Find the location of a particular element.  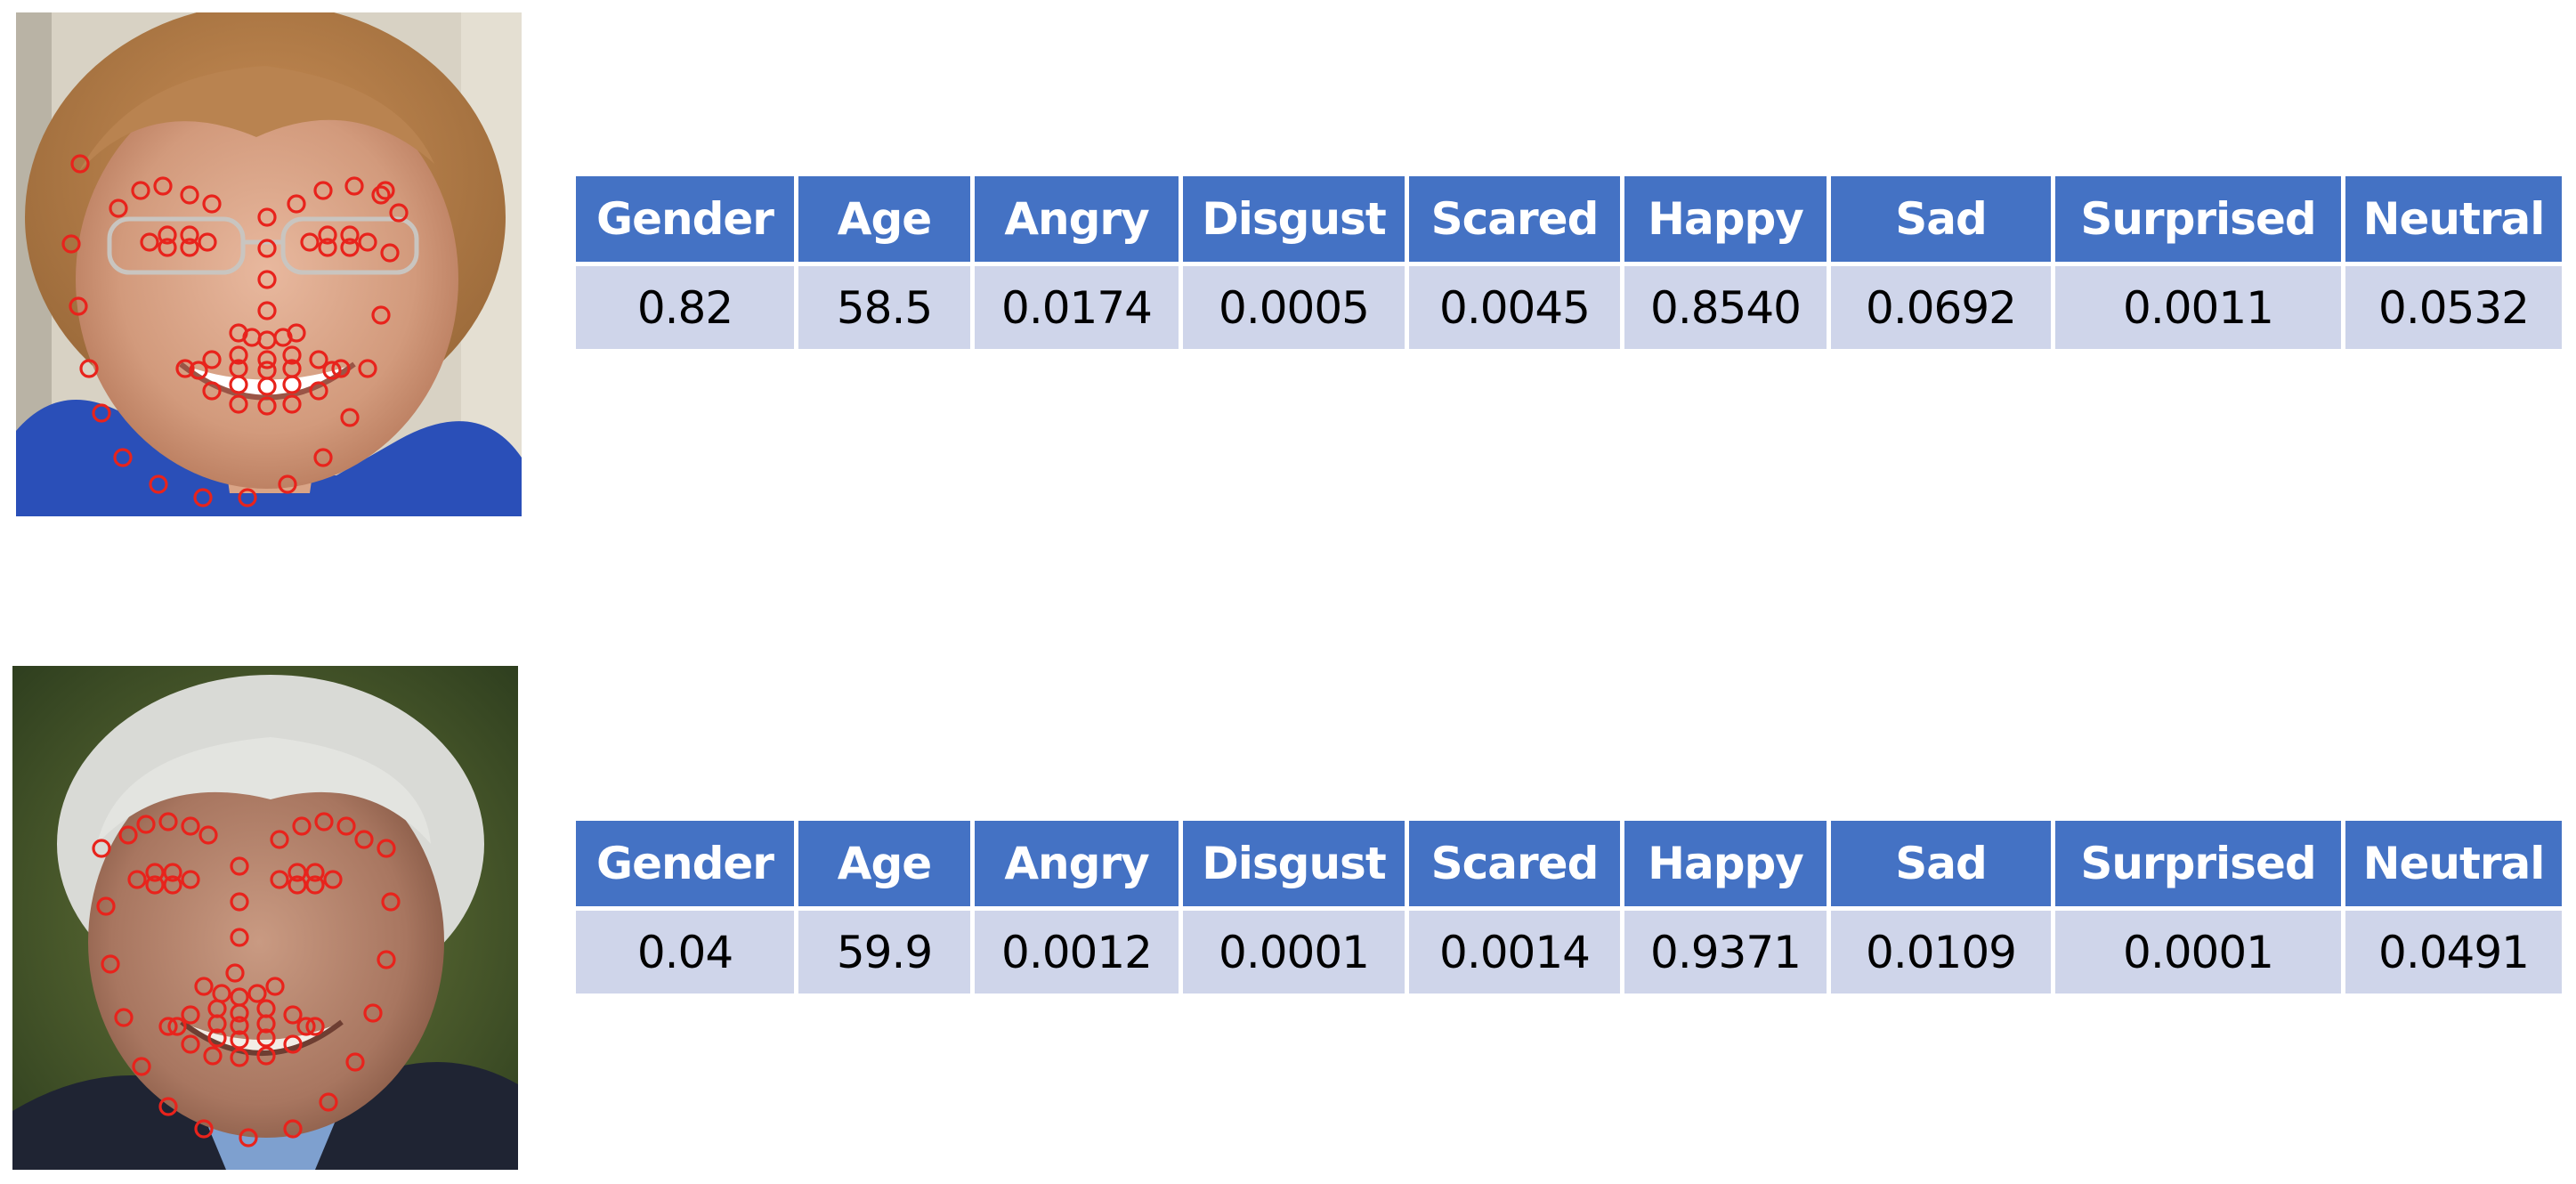

value-angry: 0.0174 is located at coordinates (1076, 307).